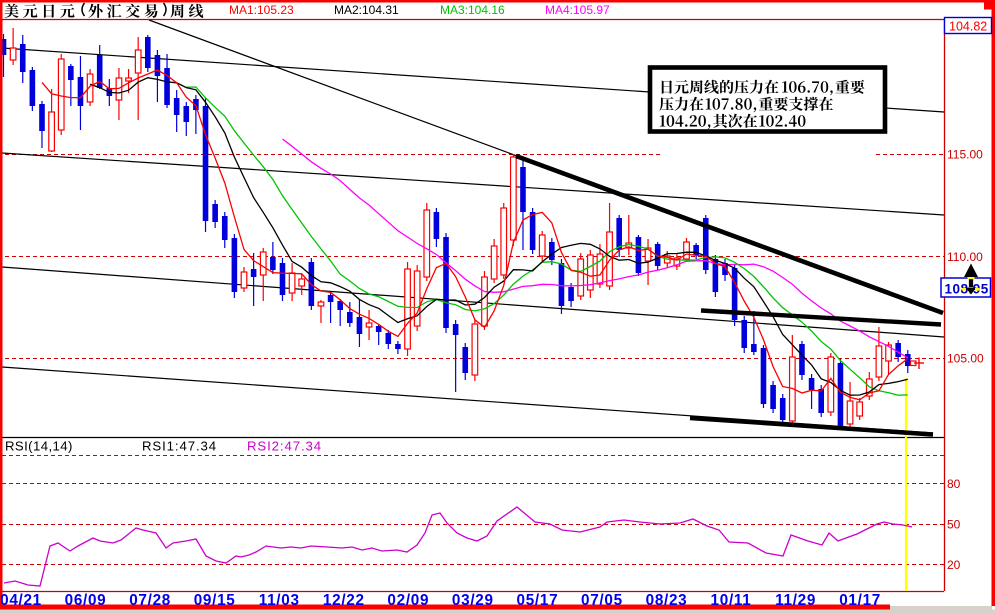 The image size is (995, 614). Describe the element at coordinates (472, 10) in the screenshot. I see `svg-text: MA3:104.16` at that location.